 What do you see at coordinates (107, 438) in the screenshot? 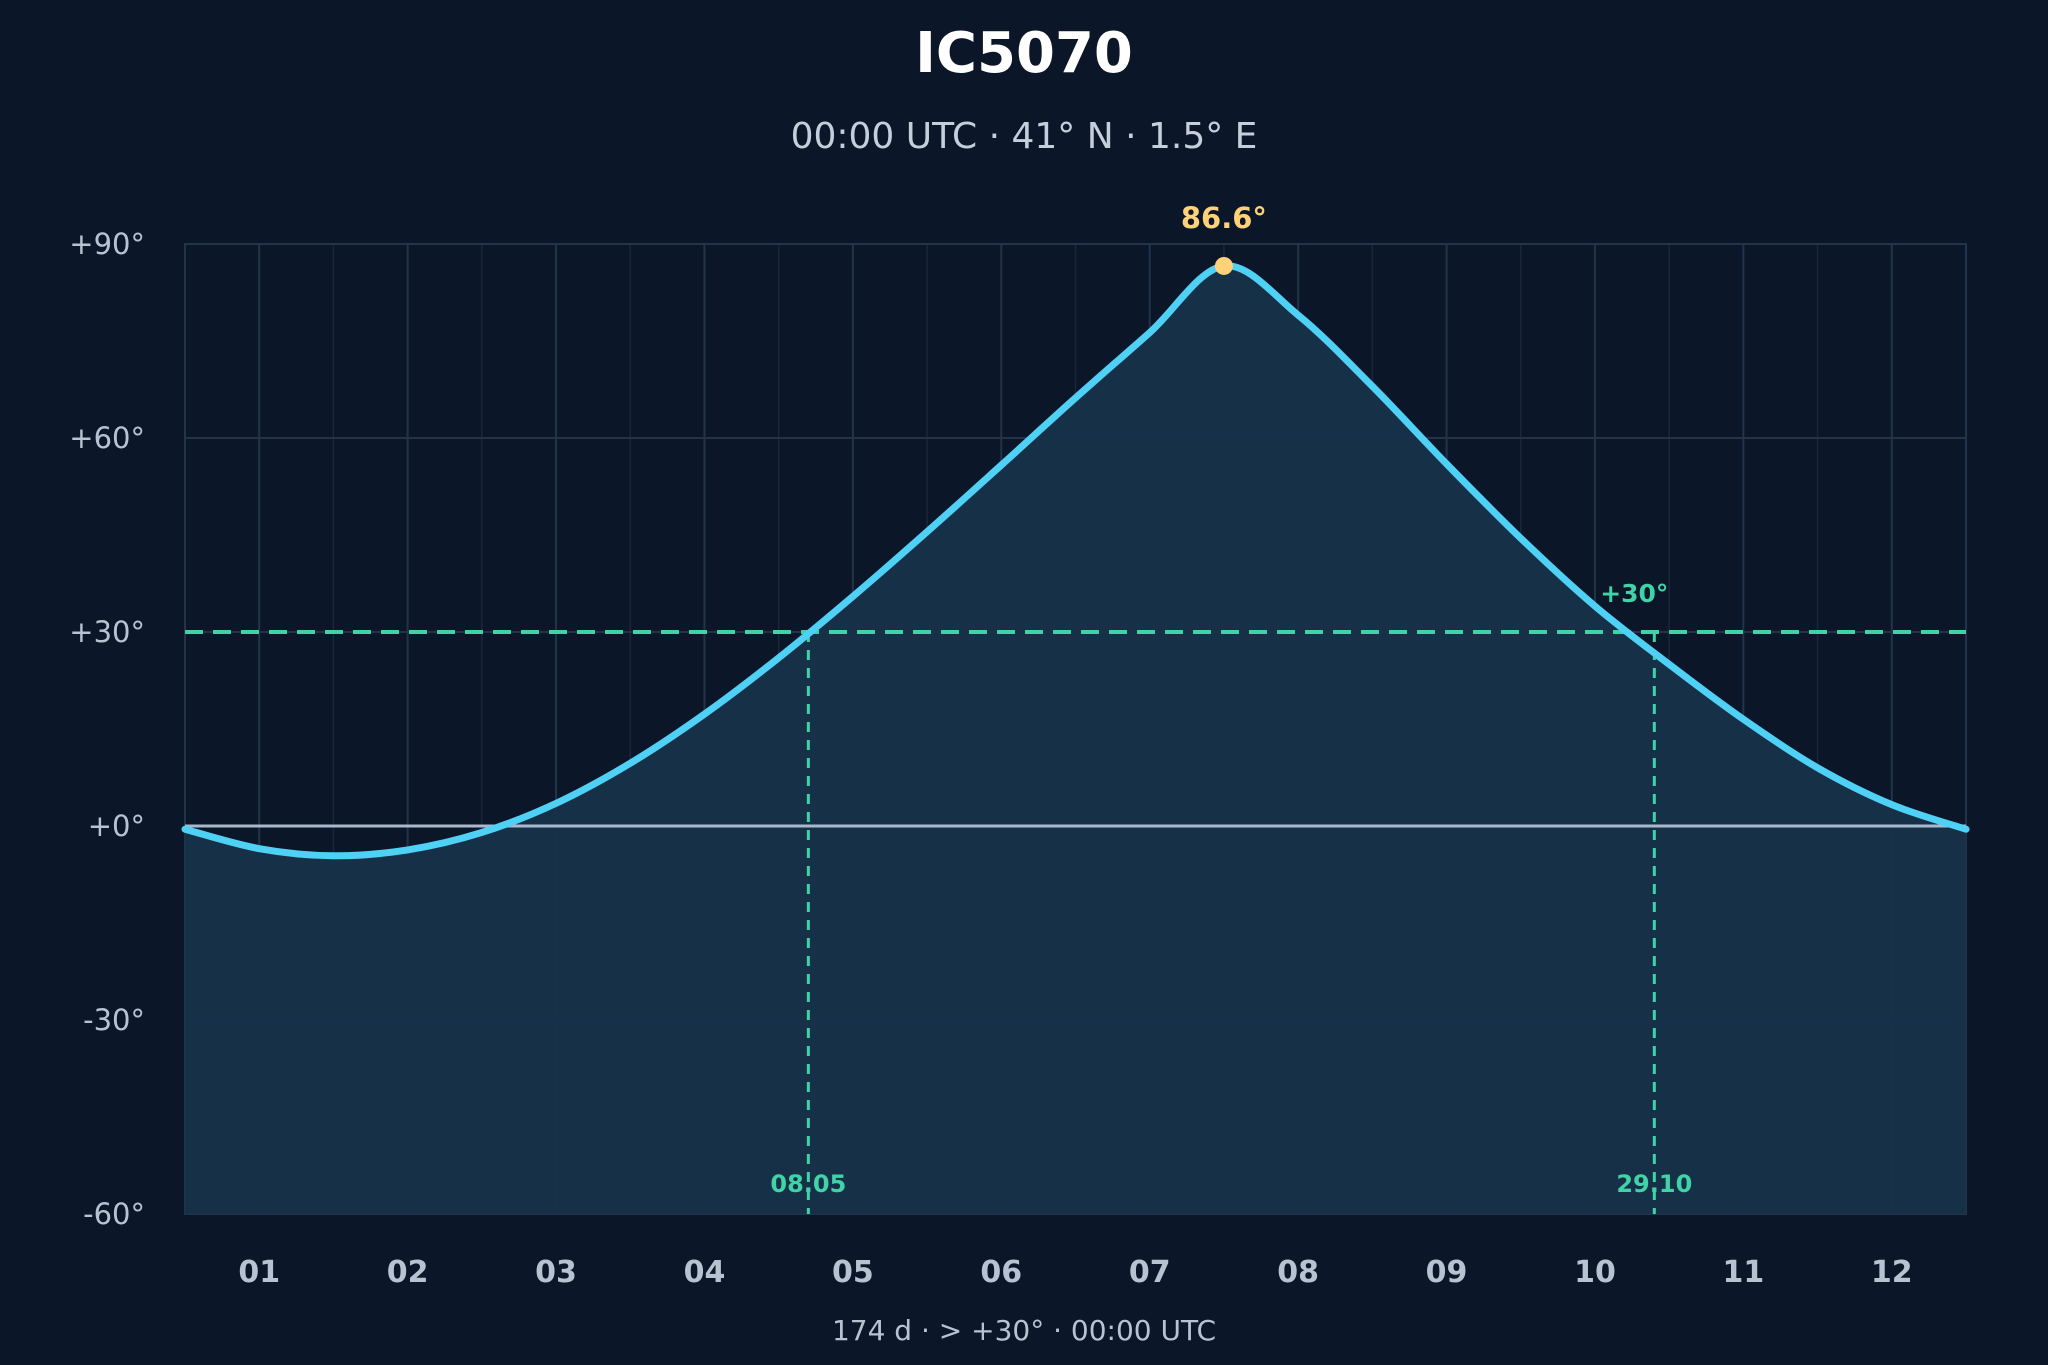
I see `y-tick-label: +60°` at bounding box center [107, 438].